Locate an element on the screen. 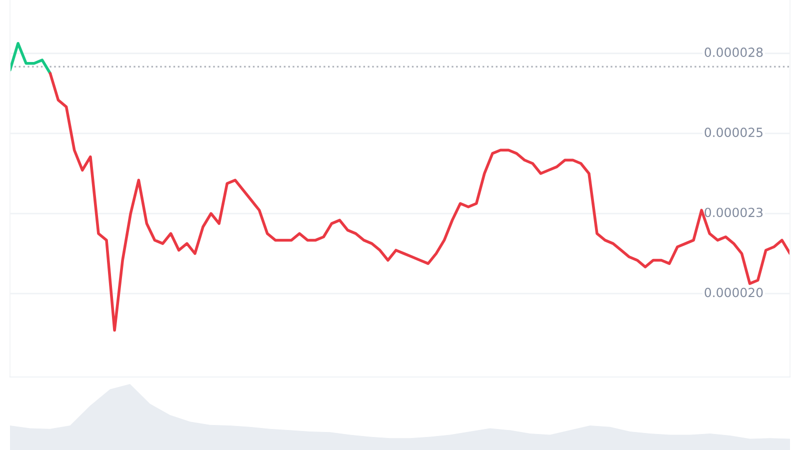  y-tick-label: 0.000028 is located at coordinates (733, 53).